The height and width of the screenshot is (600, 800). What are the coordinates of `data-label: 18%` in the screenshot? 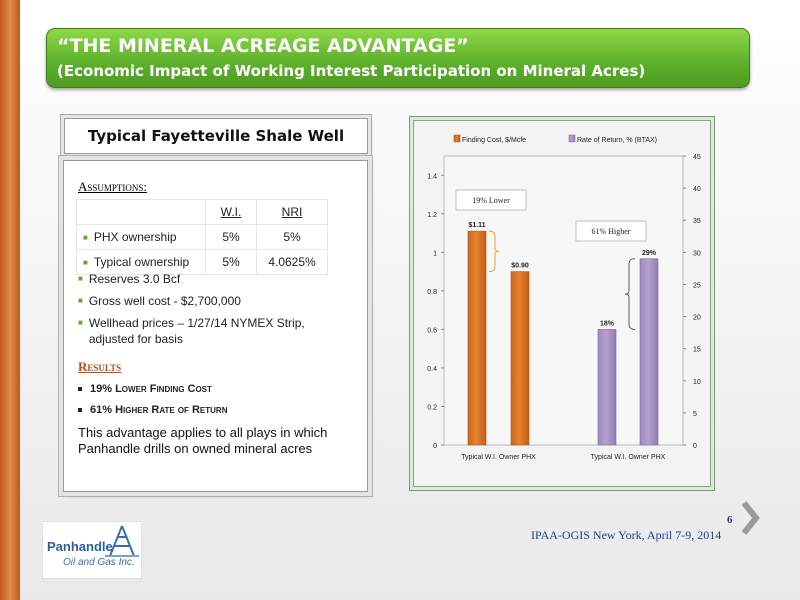 It's located at (607, 323).